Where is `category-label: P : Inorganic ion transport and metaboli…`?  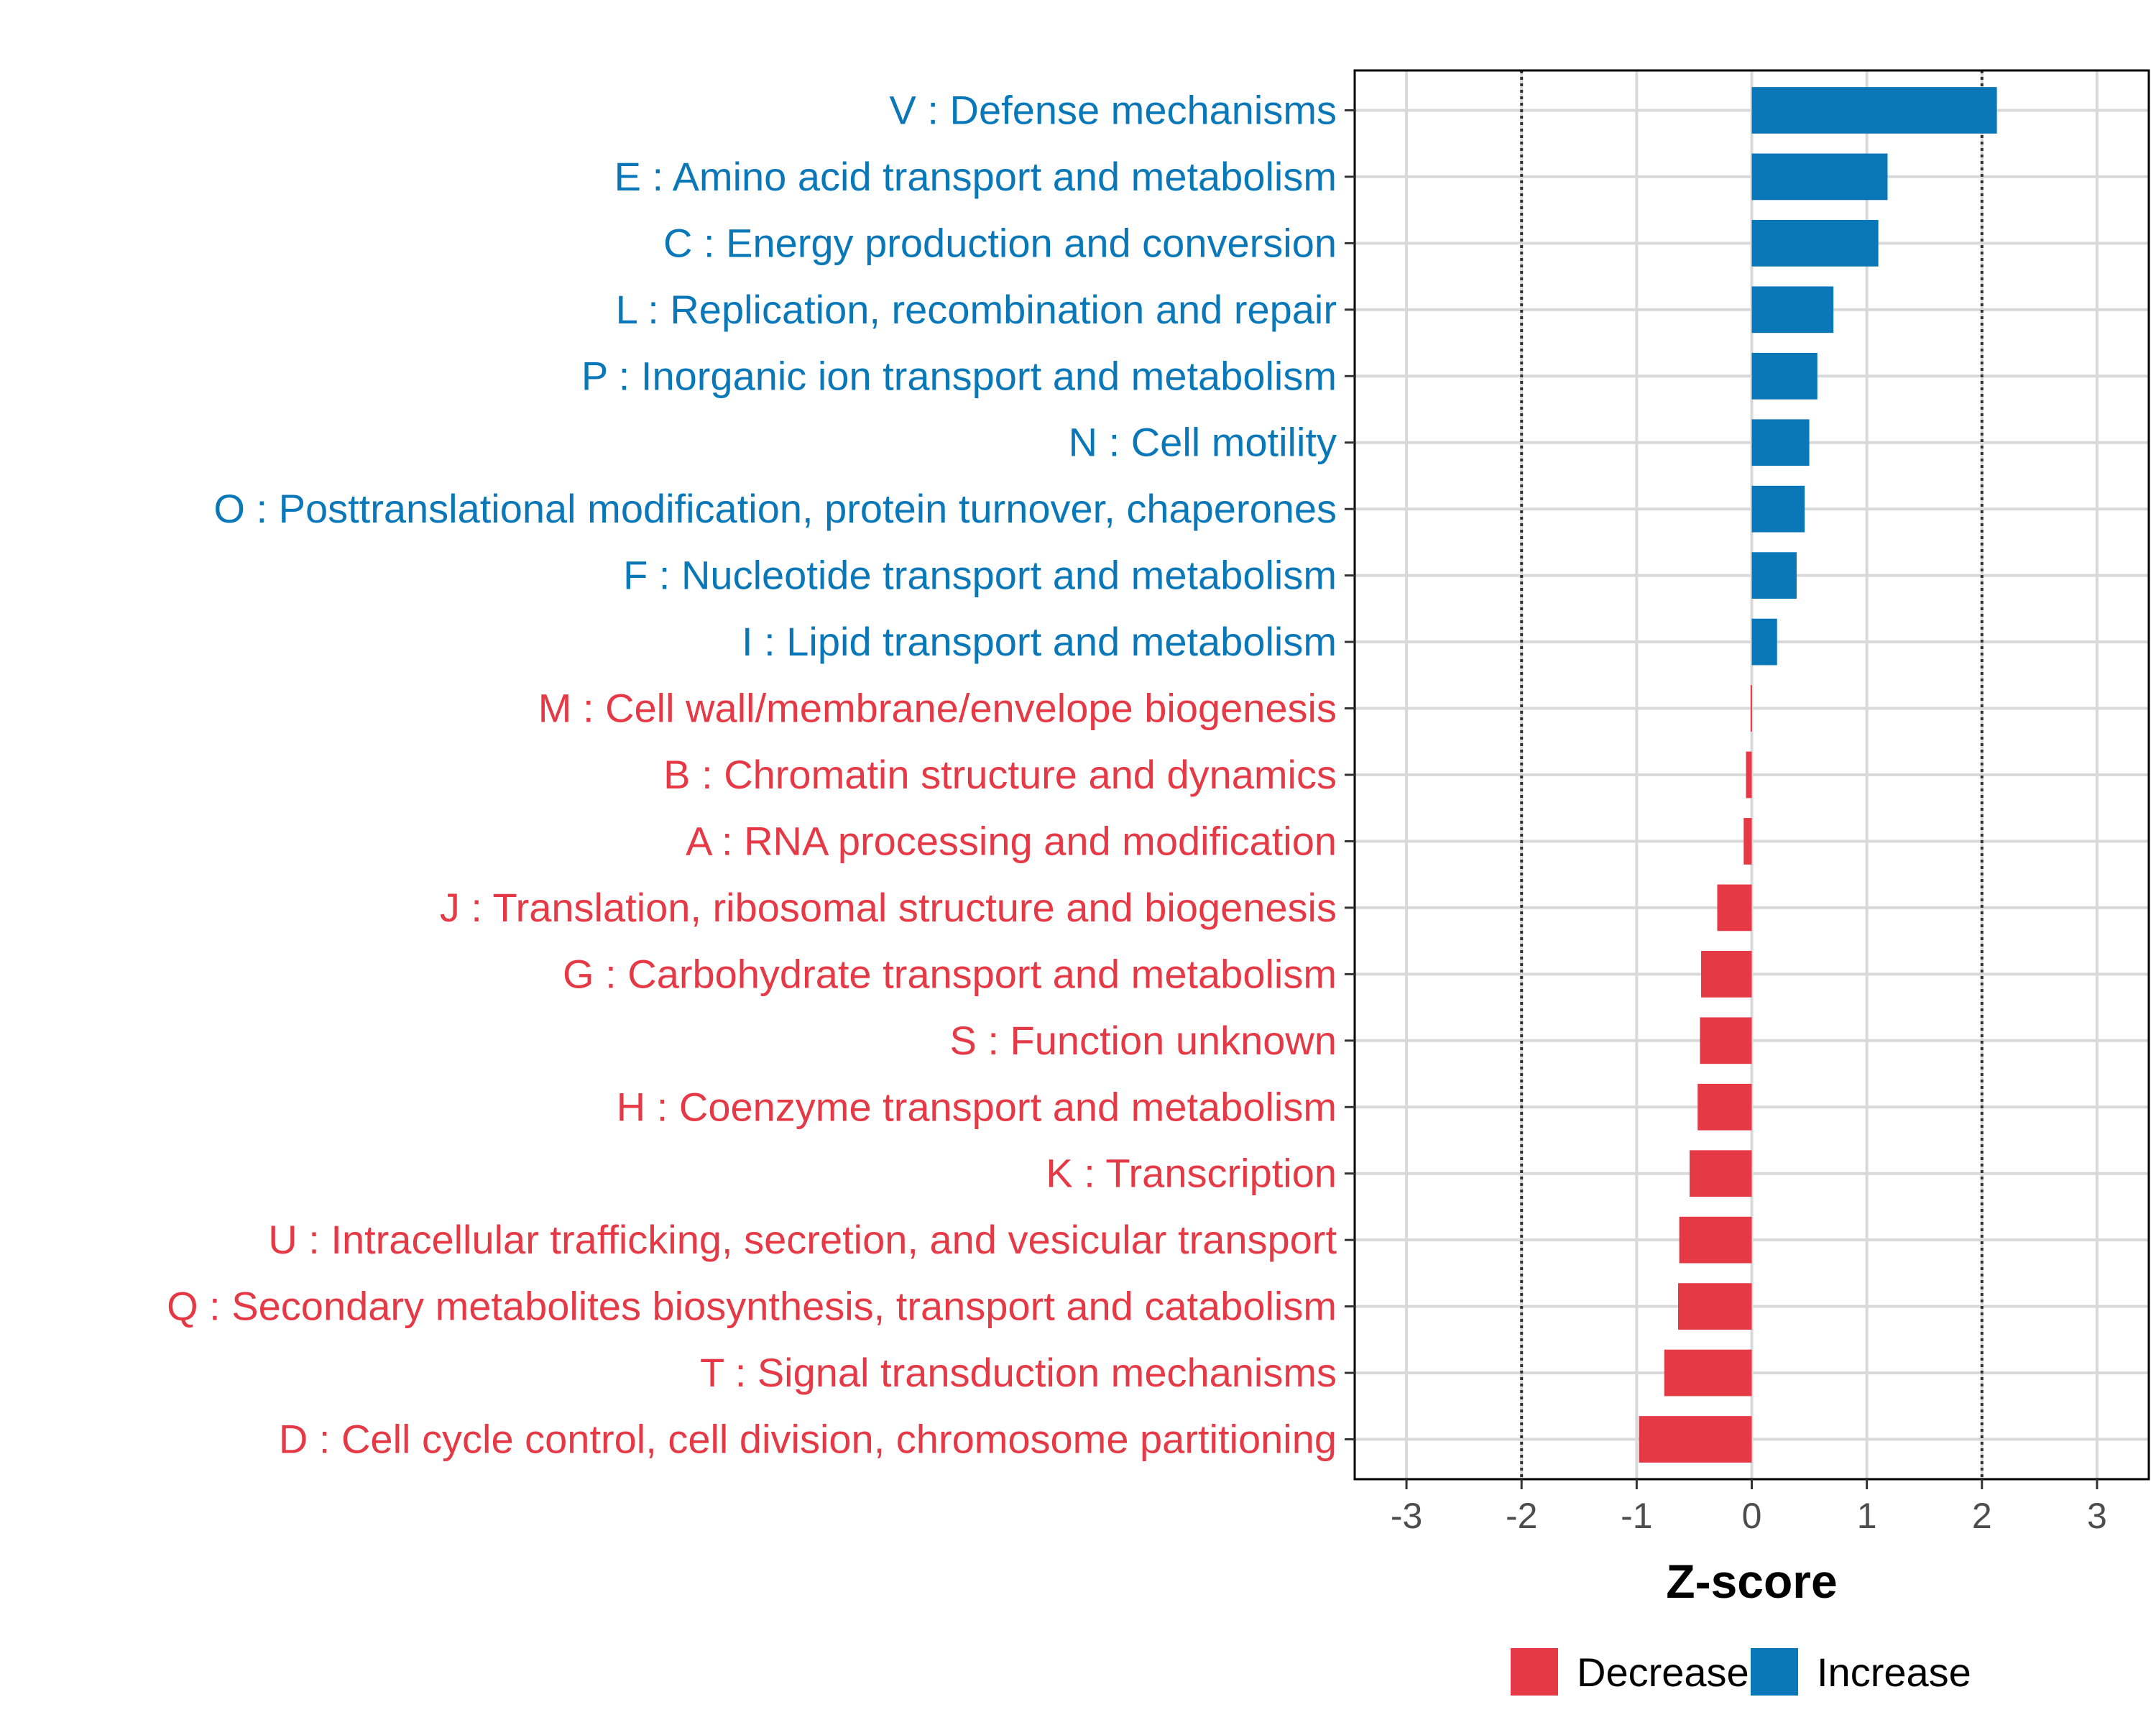 category-label: P : Inorganic ion transport and metaboli… is located at coordinates (959, 375).